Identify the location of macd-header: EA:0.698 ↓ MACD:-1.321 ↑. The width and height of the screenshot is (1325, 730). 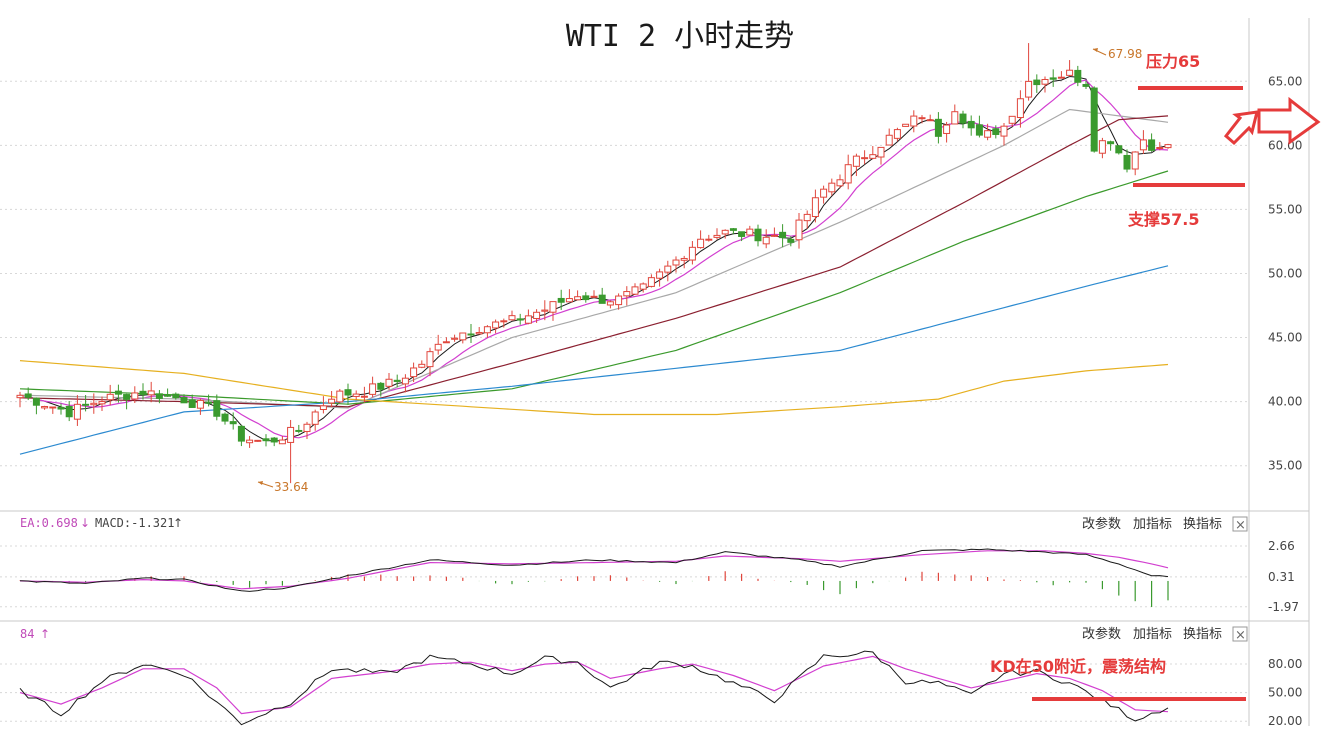
(101, 523).